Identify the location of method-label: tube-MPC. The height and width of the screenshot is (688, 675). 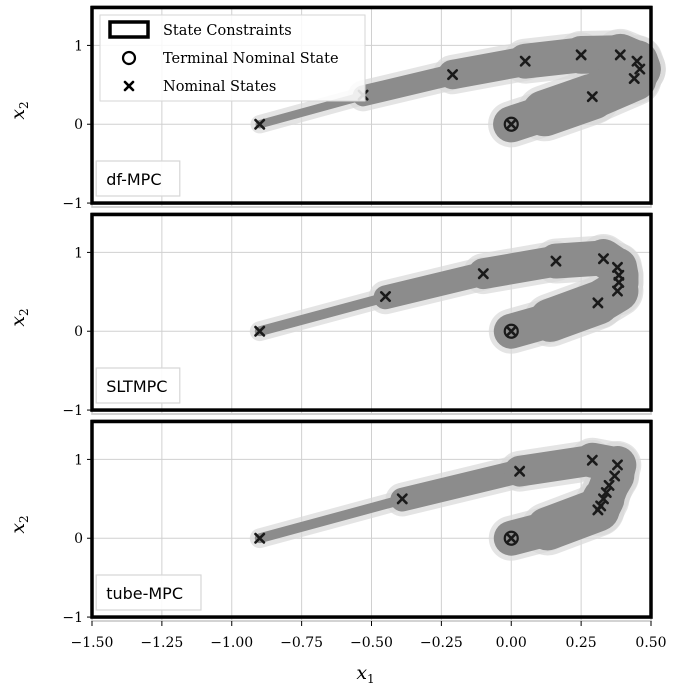
(144, 593).